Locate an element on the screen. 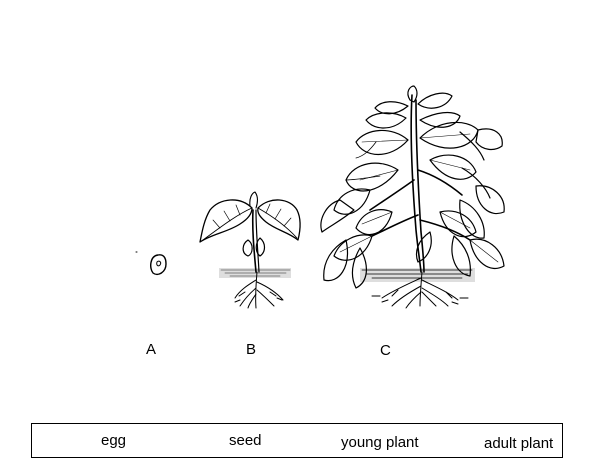 Image resolution: width=591 pixels, height=473 pixels. bean-seed-drawing is located at coordinates (151, 263).